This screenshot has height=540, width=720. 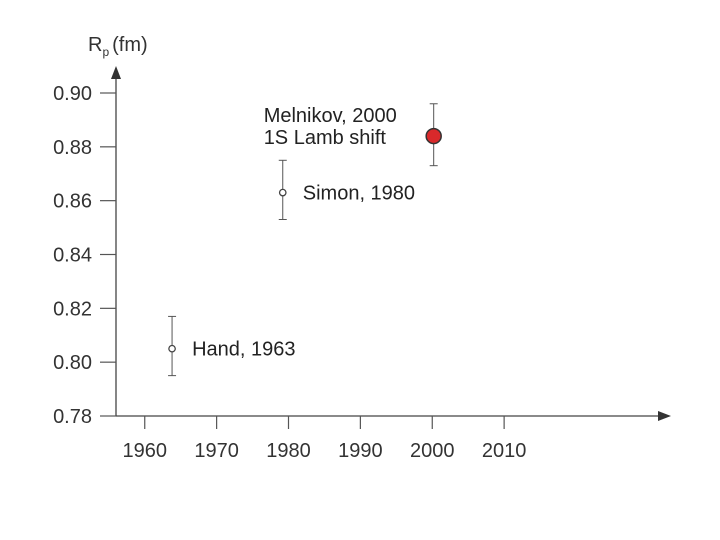 What do you see at coordinates (130, 45) in the screenshot?
I see `y-axis-title-unit: (fm)` at bounding box center [130, 45].